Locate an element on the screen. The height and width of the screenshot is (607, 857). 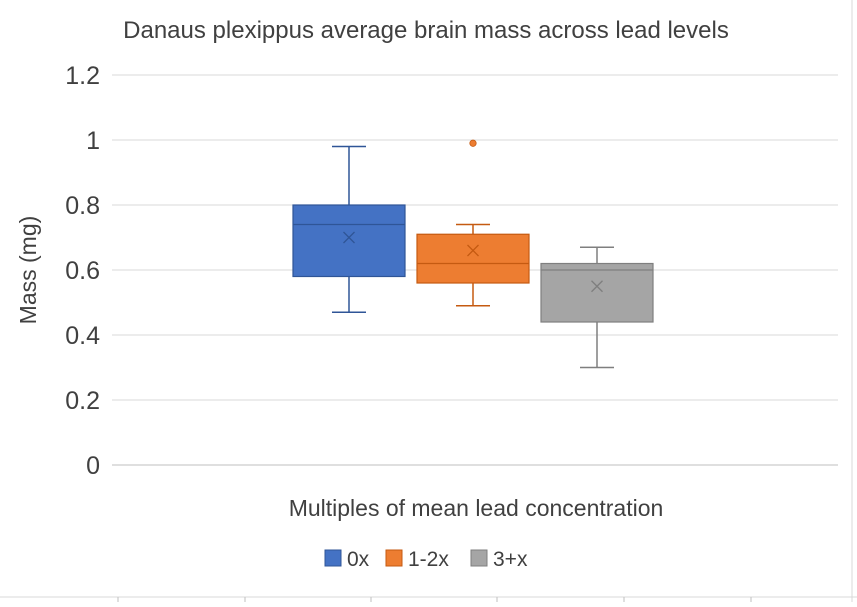
x-axis-title: Multiples of mean lead concentration is located at coordinates (476, 508).